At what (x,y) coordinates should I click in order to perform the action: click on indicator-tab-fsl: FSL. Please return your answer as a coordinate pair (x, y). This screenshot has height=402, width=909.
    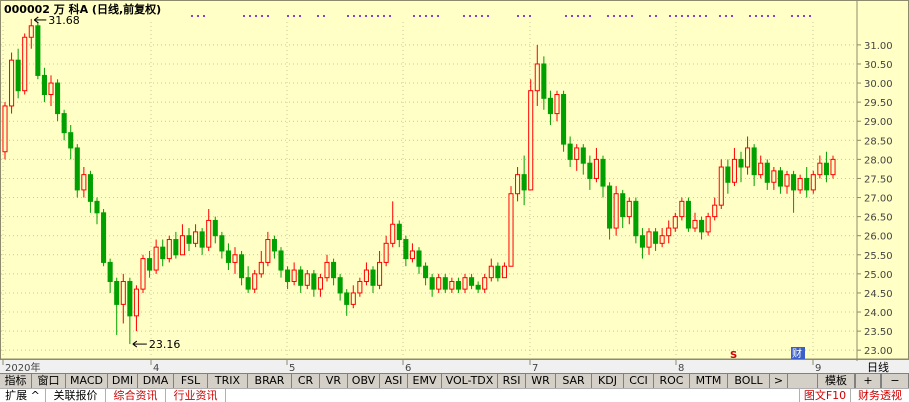
    Looking at the image, I should click on (191, 381).